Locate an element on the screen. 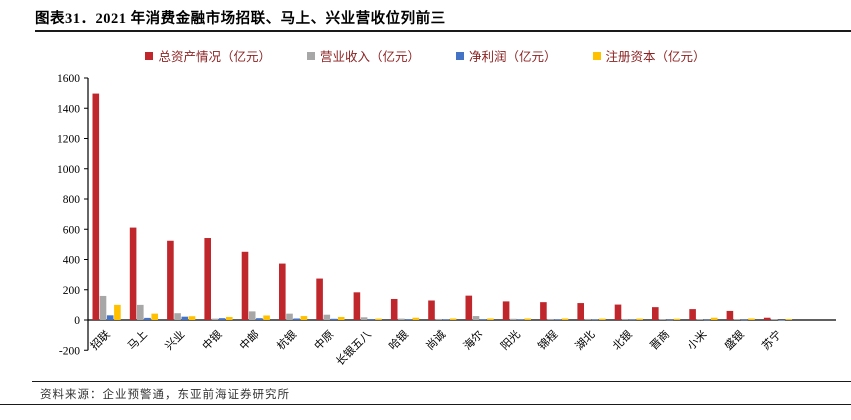  svg-text: 1600 is located at coordinates (68, 79).